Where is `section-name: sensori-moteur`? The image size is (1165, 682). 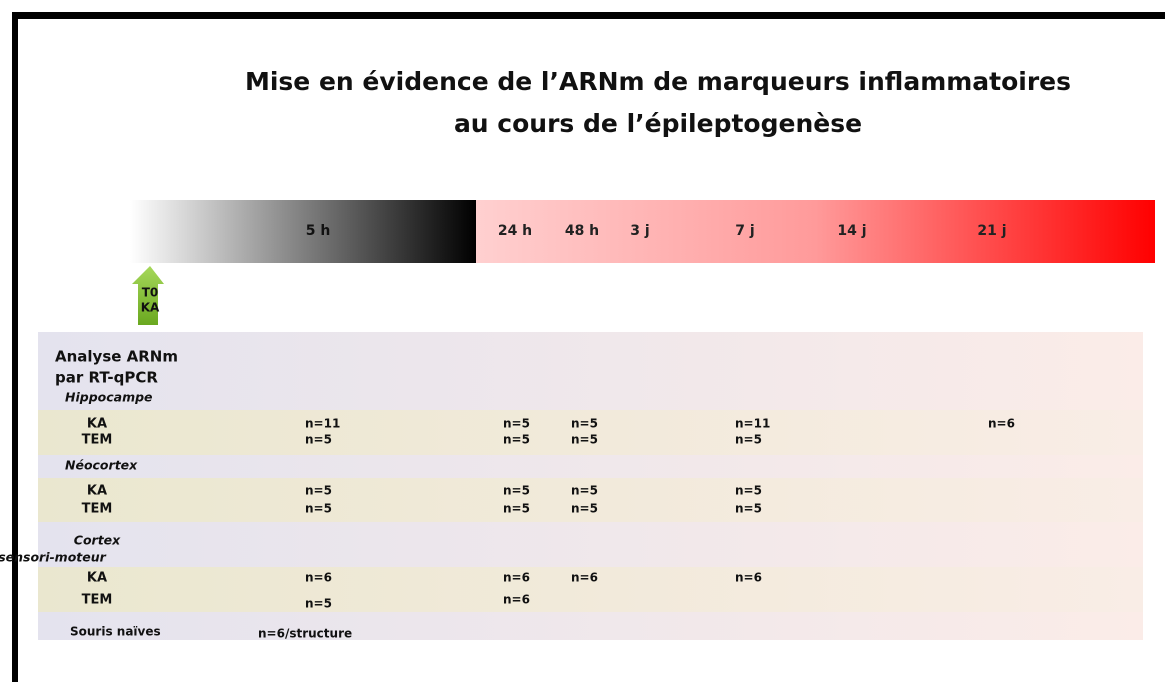 section-name: sensori-moteur is located at coordinates (53, 557).